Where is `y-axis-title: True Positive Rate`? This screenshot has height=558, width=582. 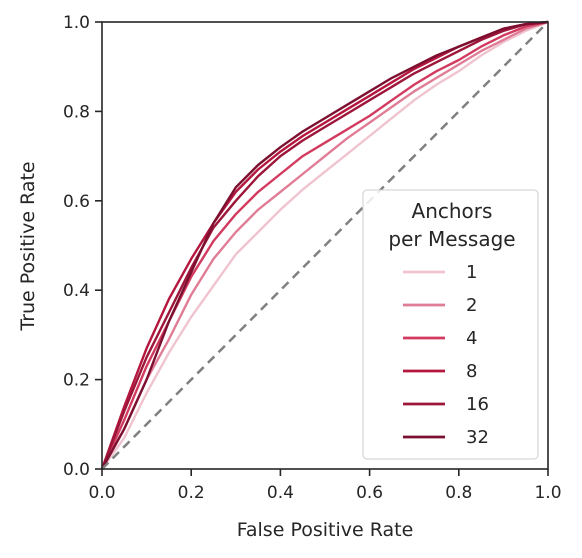 y-axis-title: True Positive Rate is located at coordinates (28, 246).